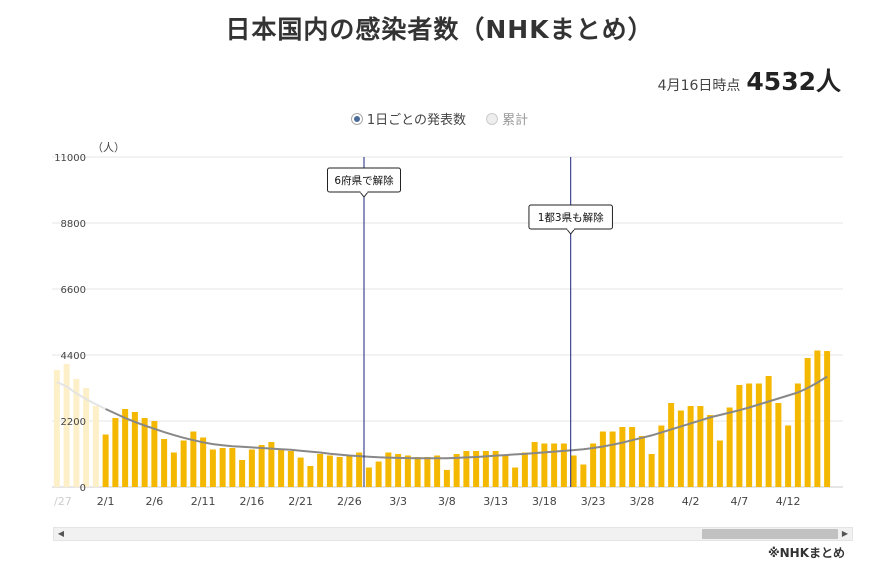 The width and height of the screenshot is (879, 565). Describe the element at coordinates (61, 533) in the screenshot. I see `scroll-left-icon: ◀` at that location.